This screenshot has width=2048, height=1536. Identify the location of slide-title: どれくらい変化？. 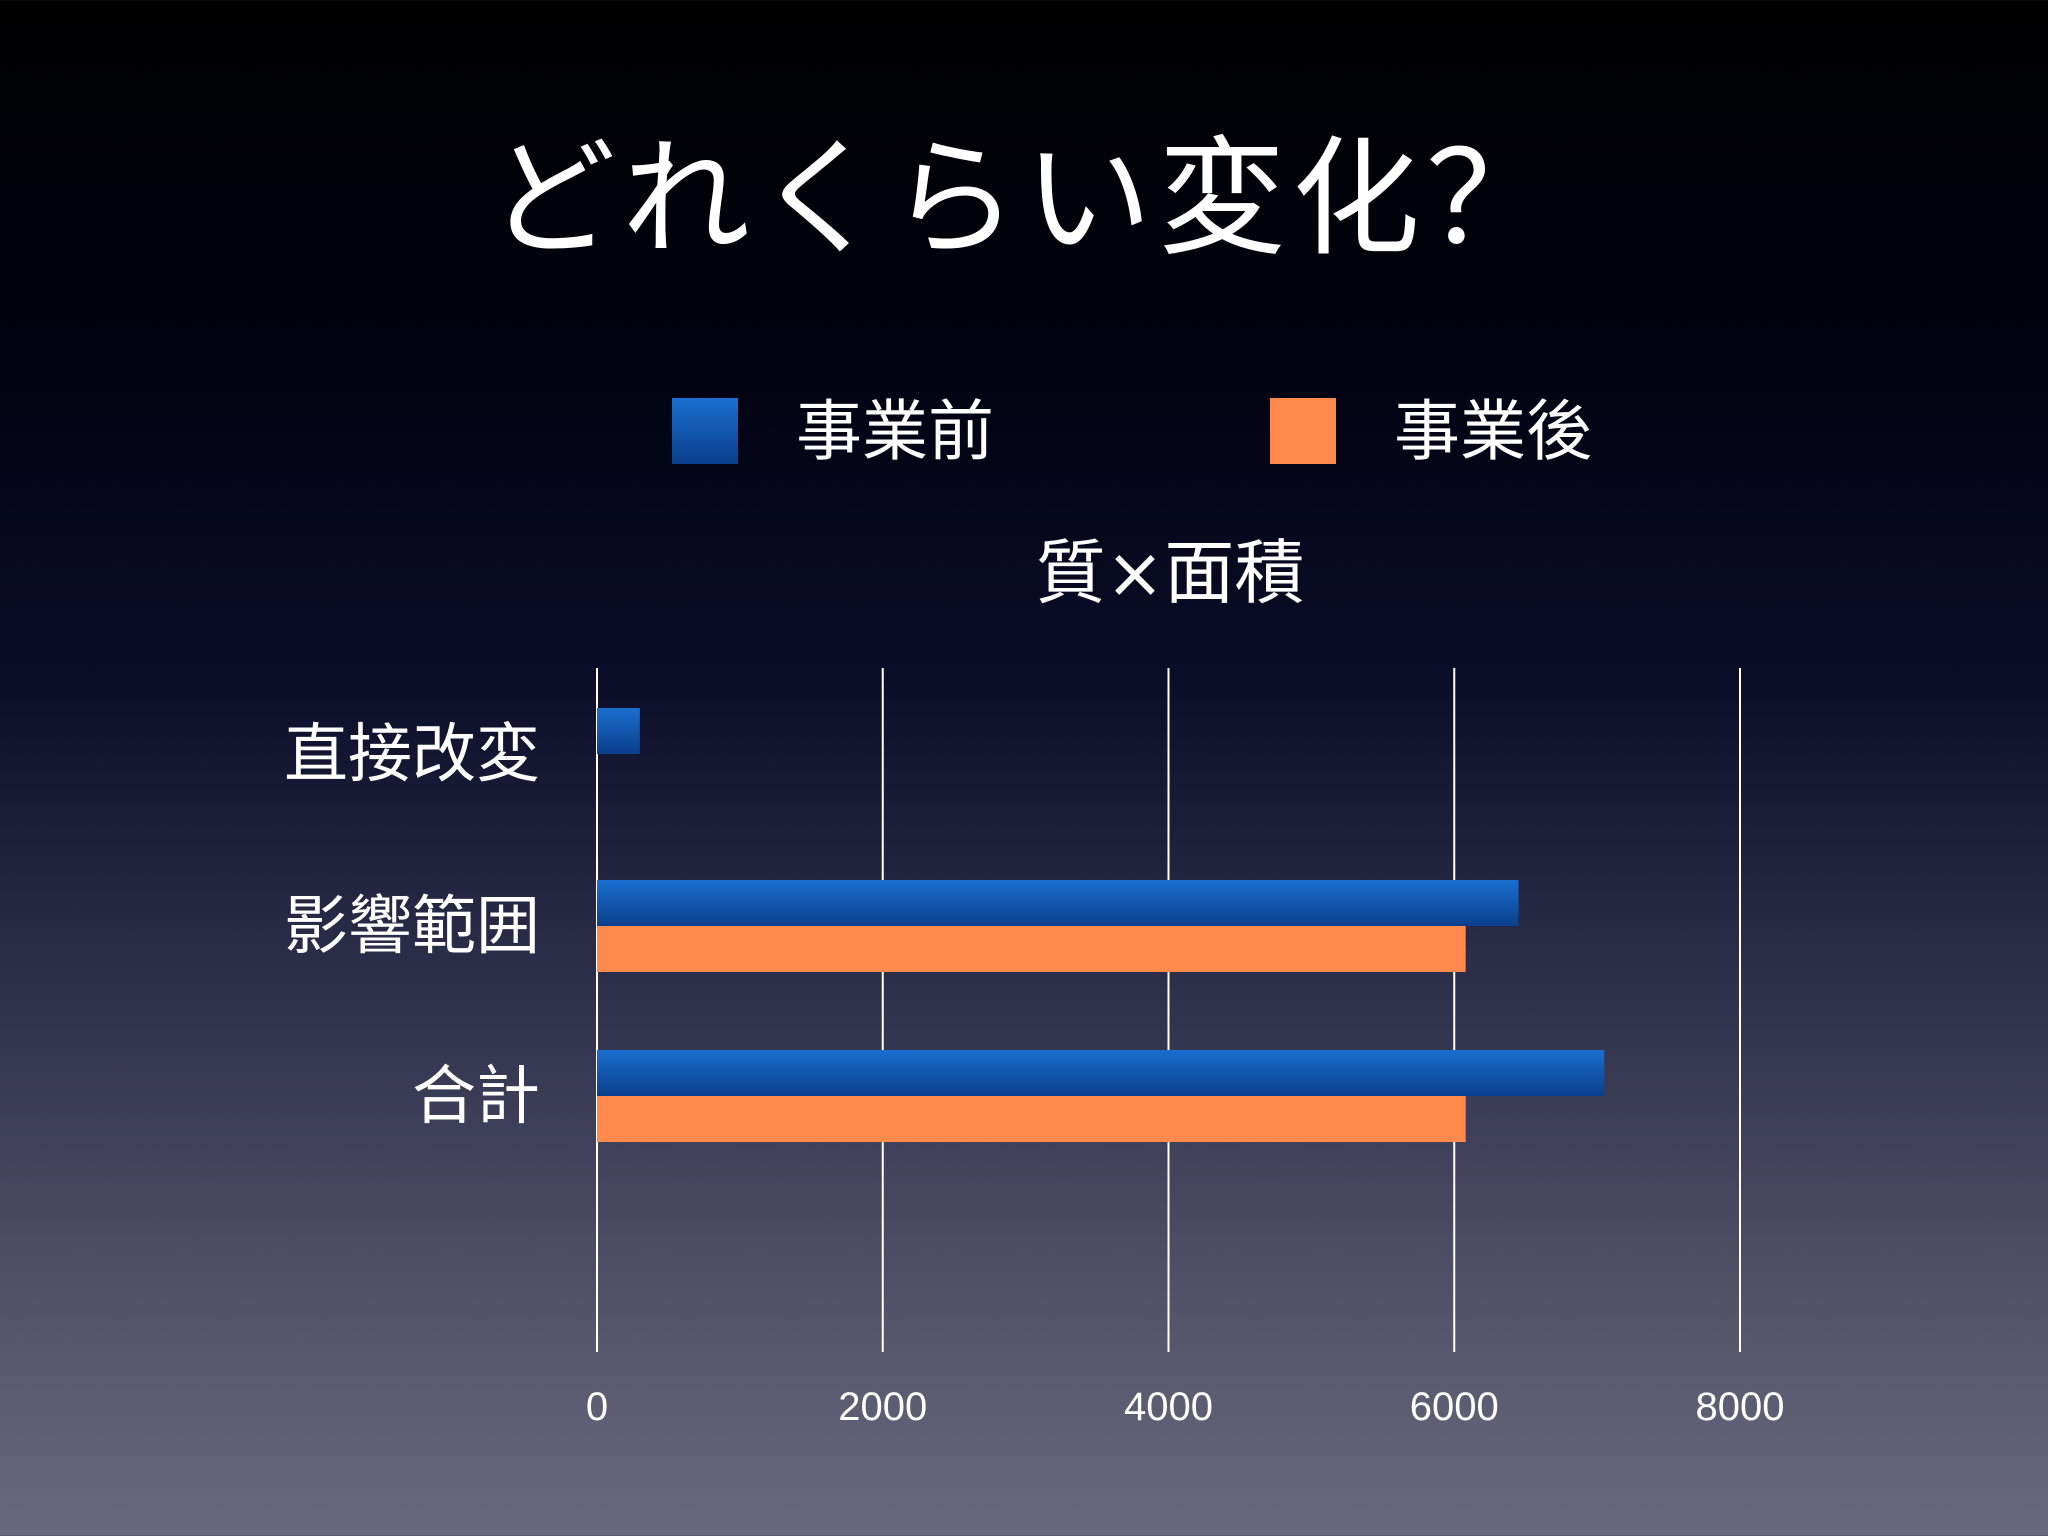
(1023, 199).